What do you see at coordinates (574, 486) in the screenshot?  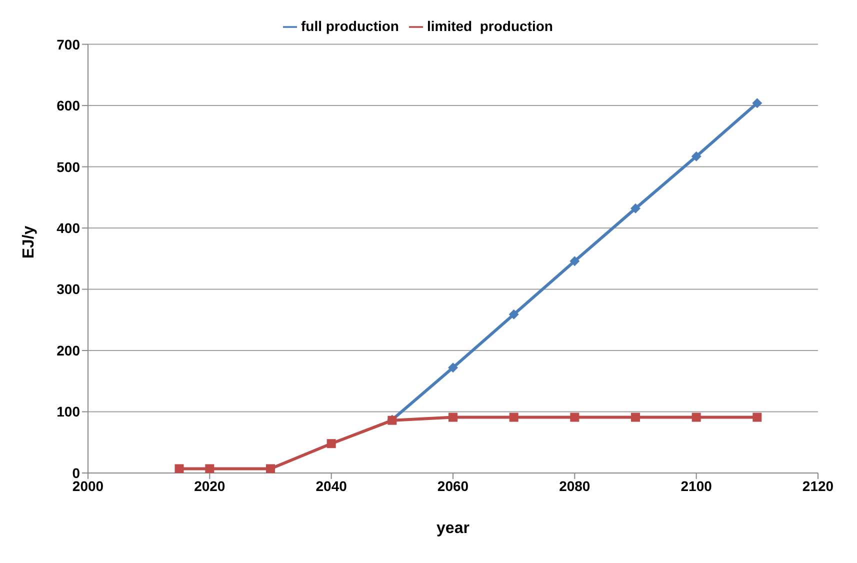 I see `x-tick-label: 2080` at bounding box center [574, 486].